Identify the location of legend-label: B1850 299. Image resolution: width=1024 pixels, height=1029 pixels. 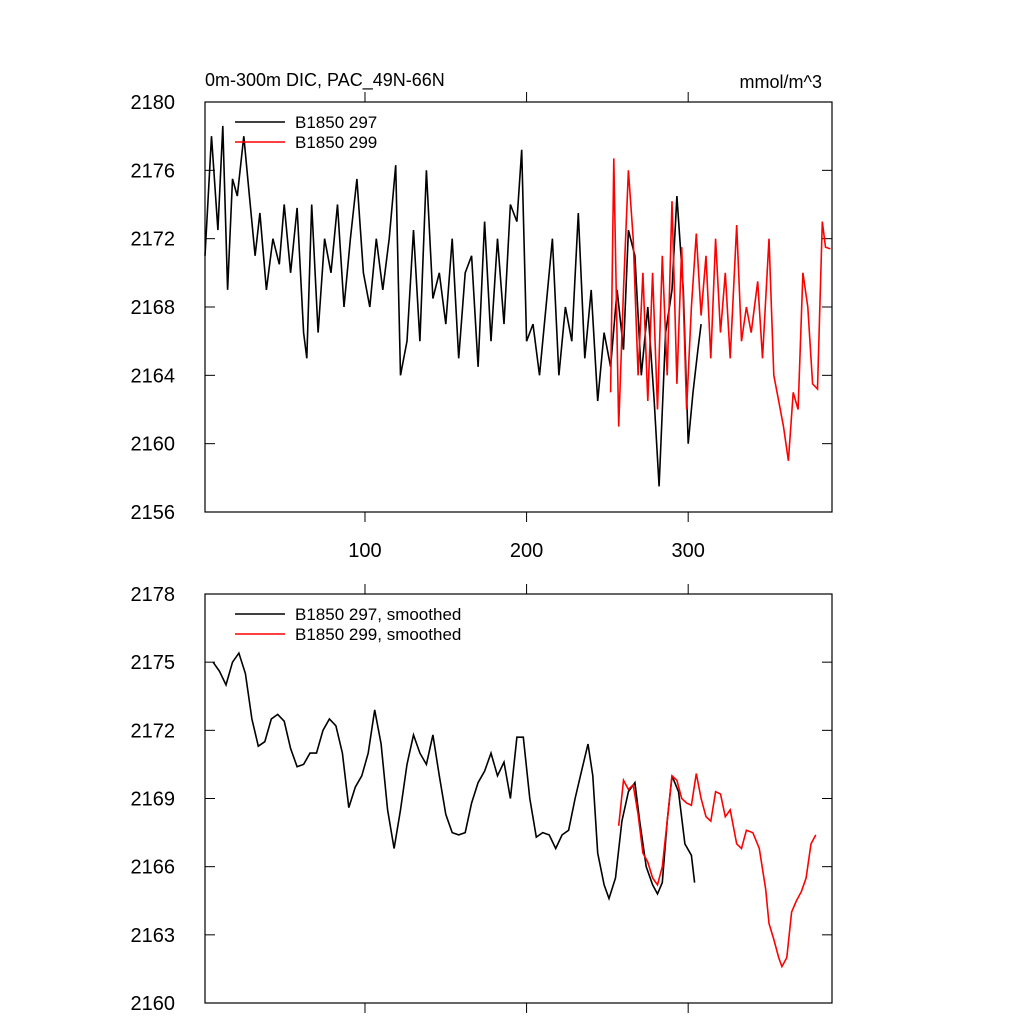
(336, 142).